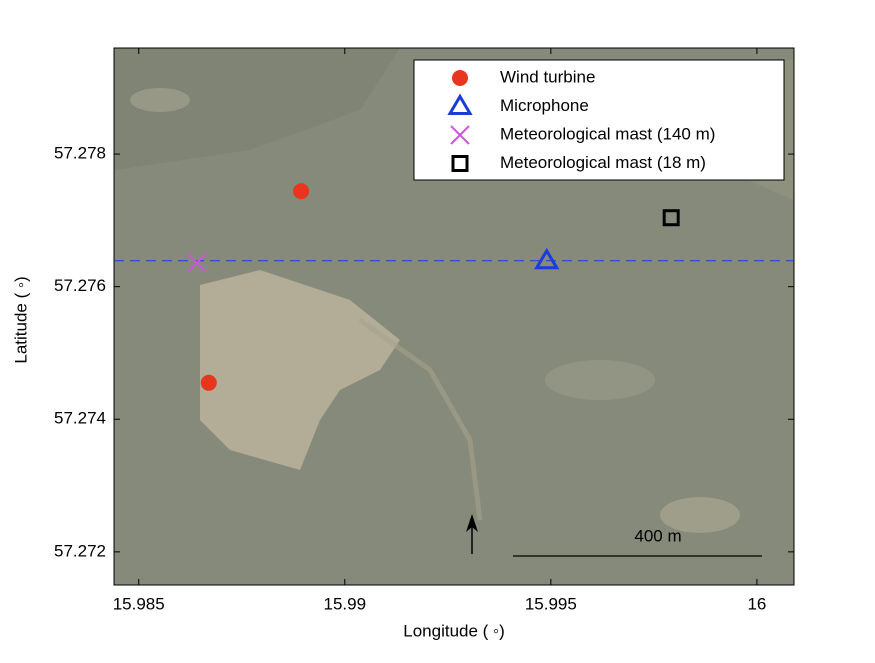 The height and width of the screenshot is (663, 875). Describe the element at coordinates (544, 105) in the screenshot. I see `legend-label: Microphone` at that location.